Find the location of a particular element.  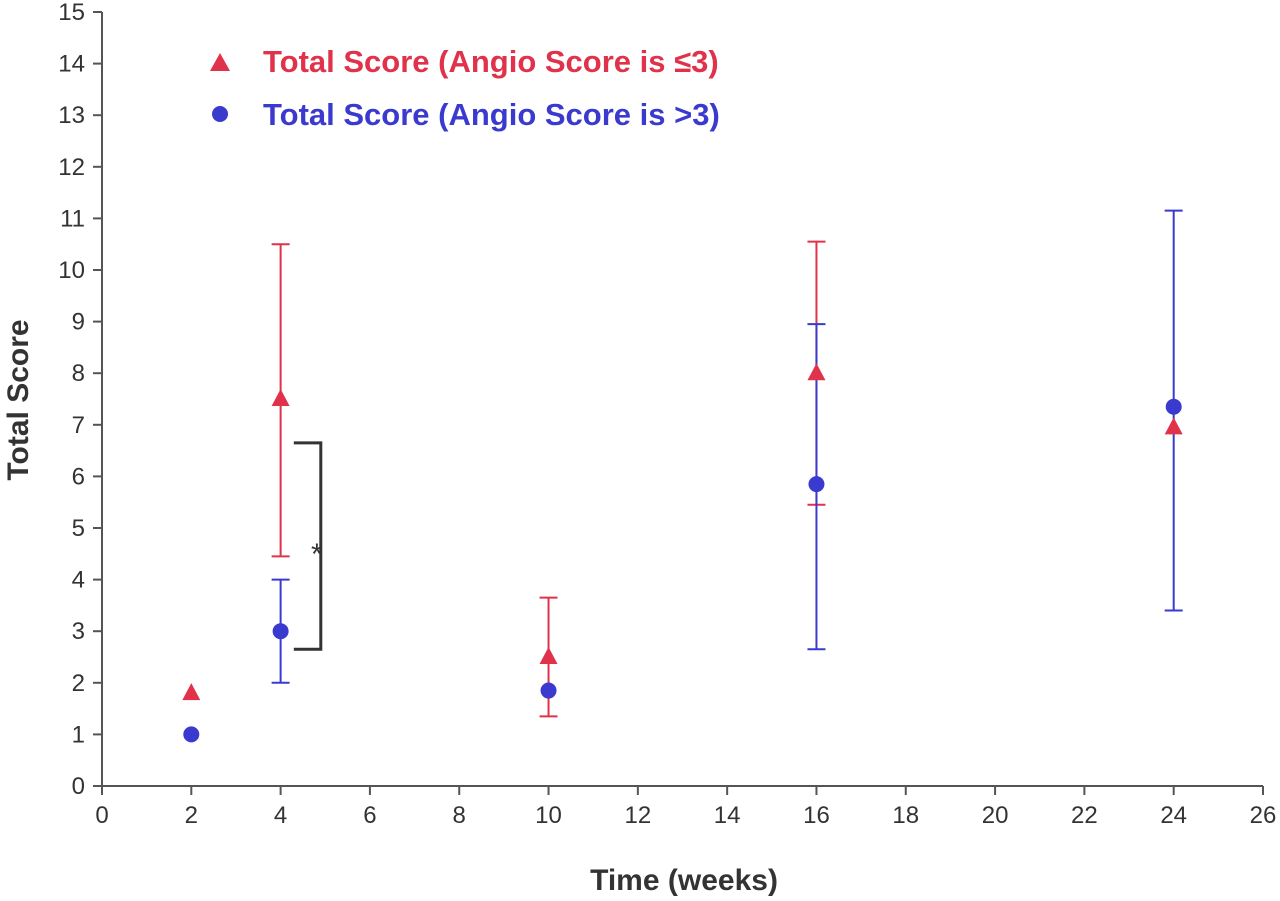

y-tick-label: 10 is located at coordinates (71, 270).